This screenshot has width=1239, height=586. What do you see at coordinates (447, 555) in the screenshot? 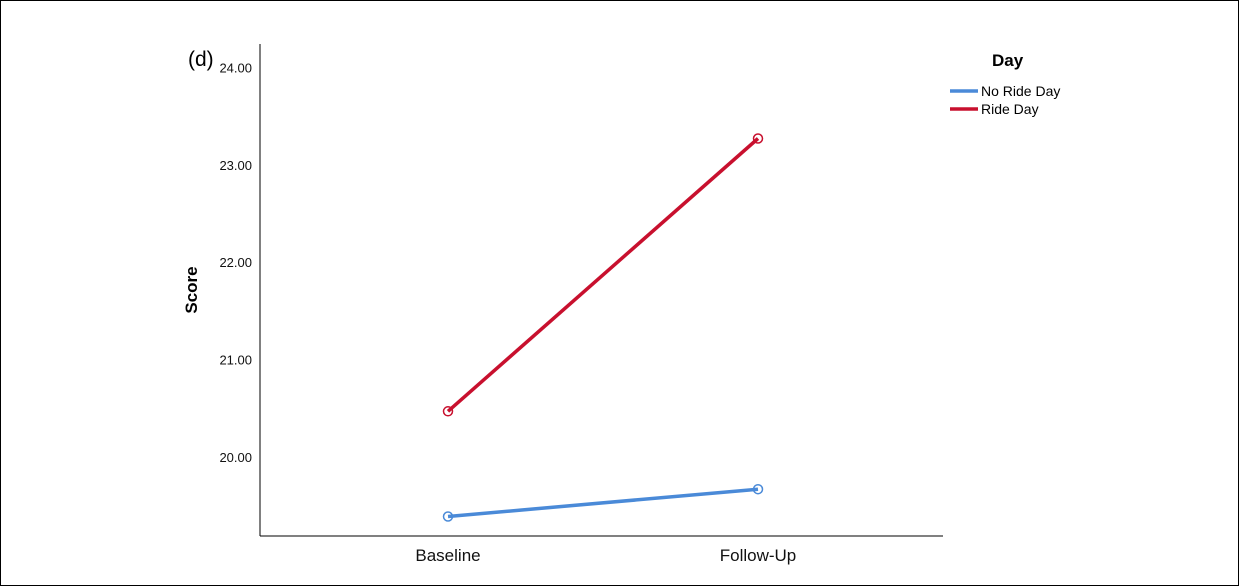
I see `x-tick-label: Baseline` at bounding box center [447, 555].